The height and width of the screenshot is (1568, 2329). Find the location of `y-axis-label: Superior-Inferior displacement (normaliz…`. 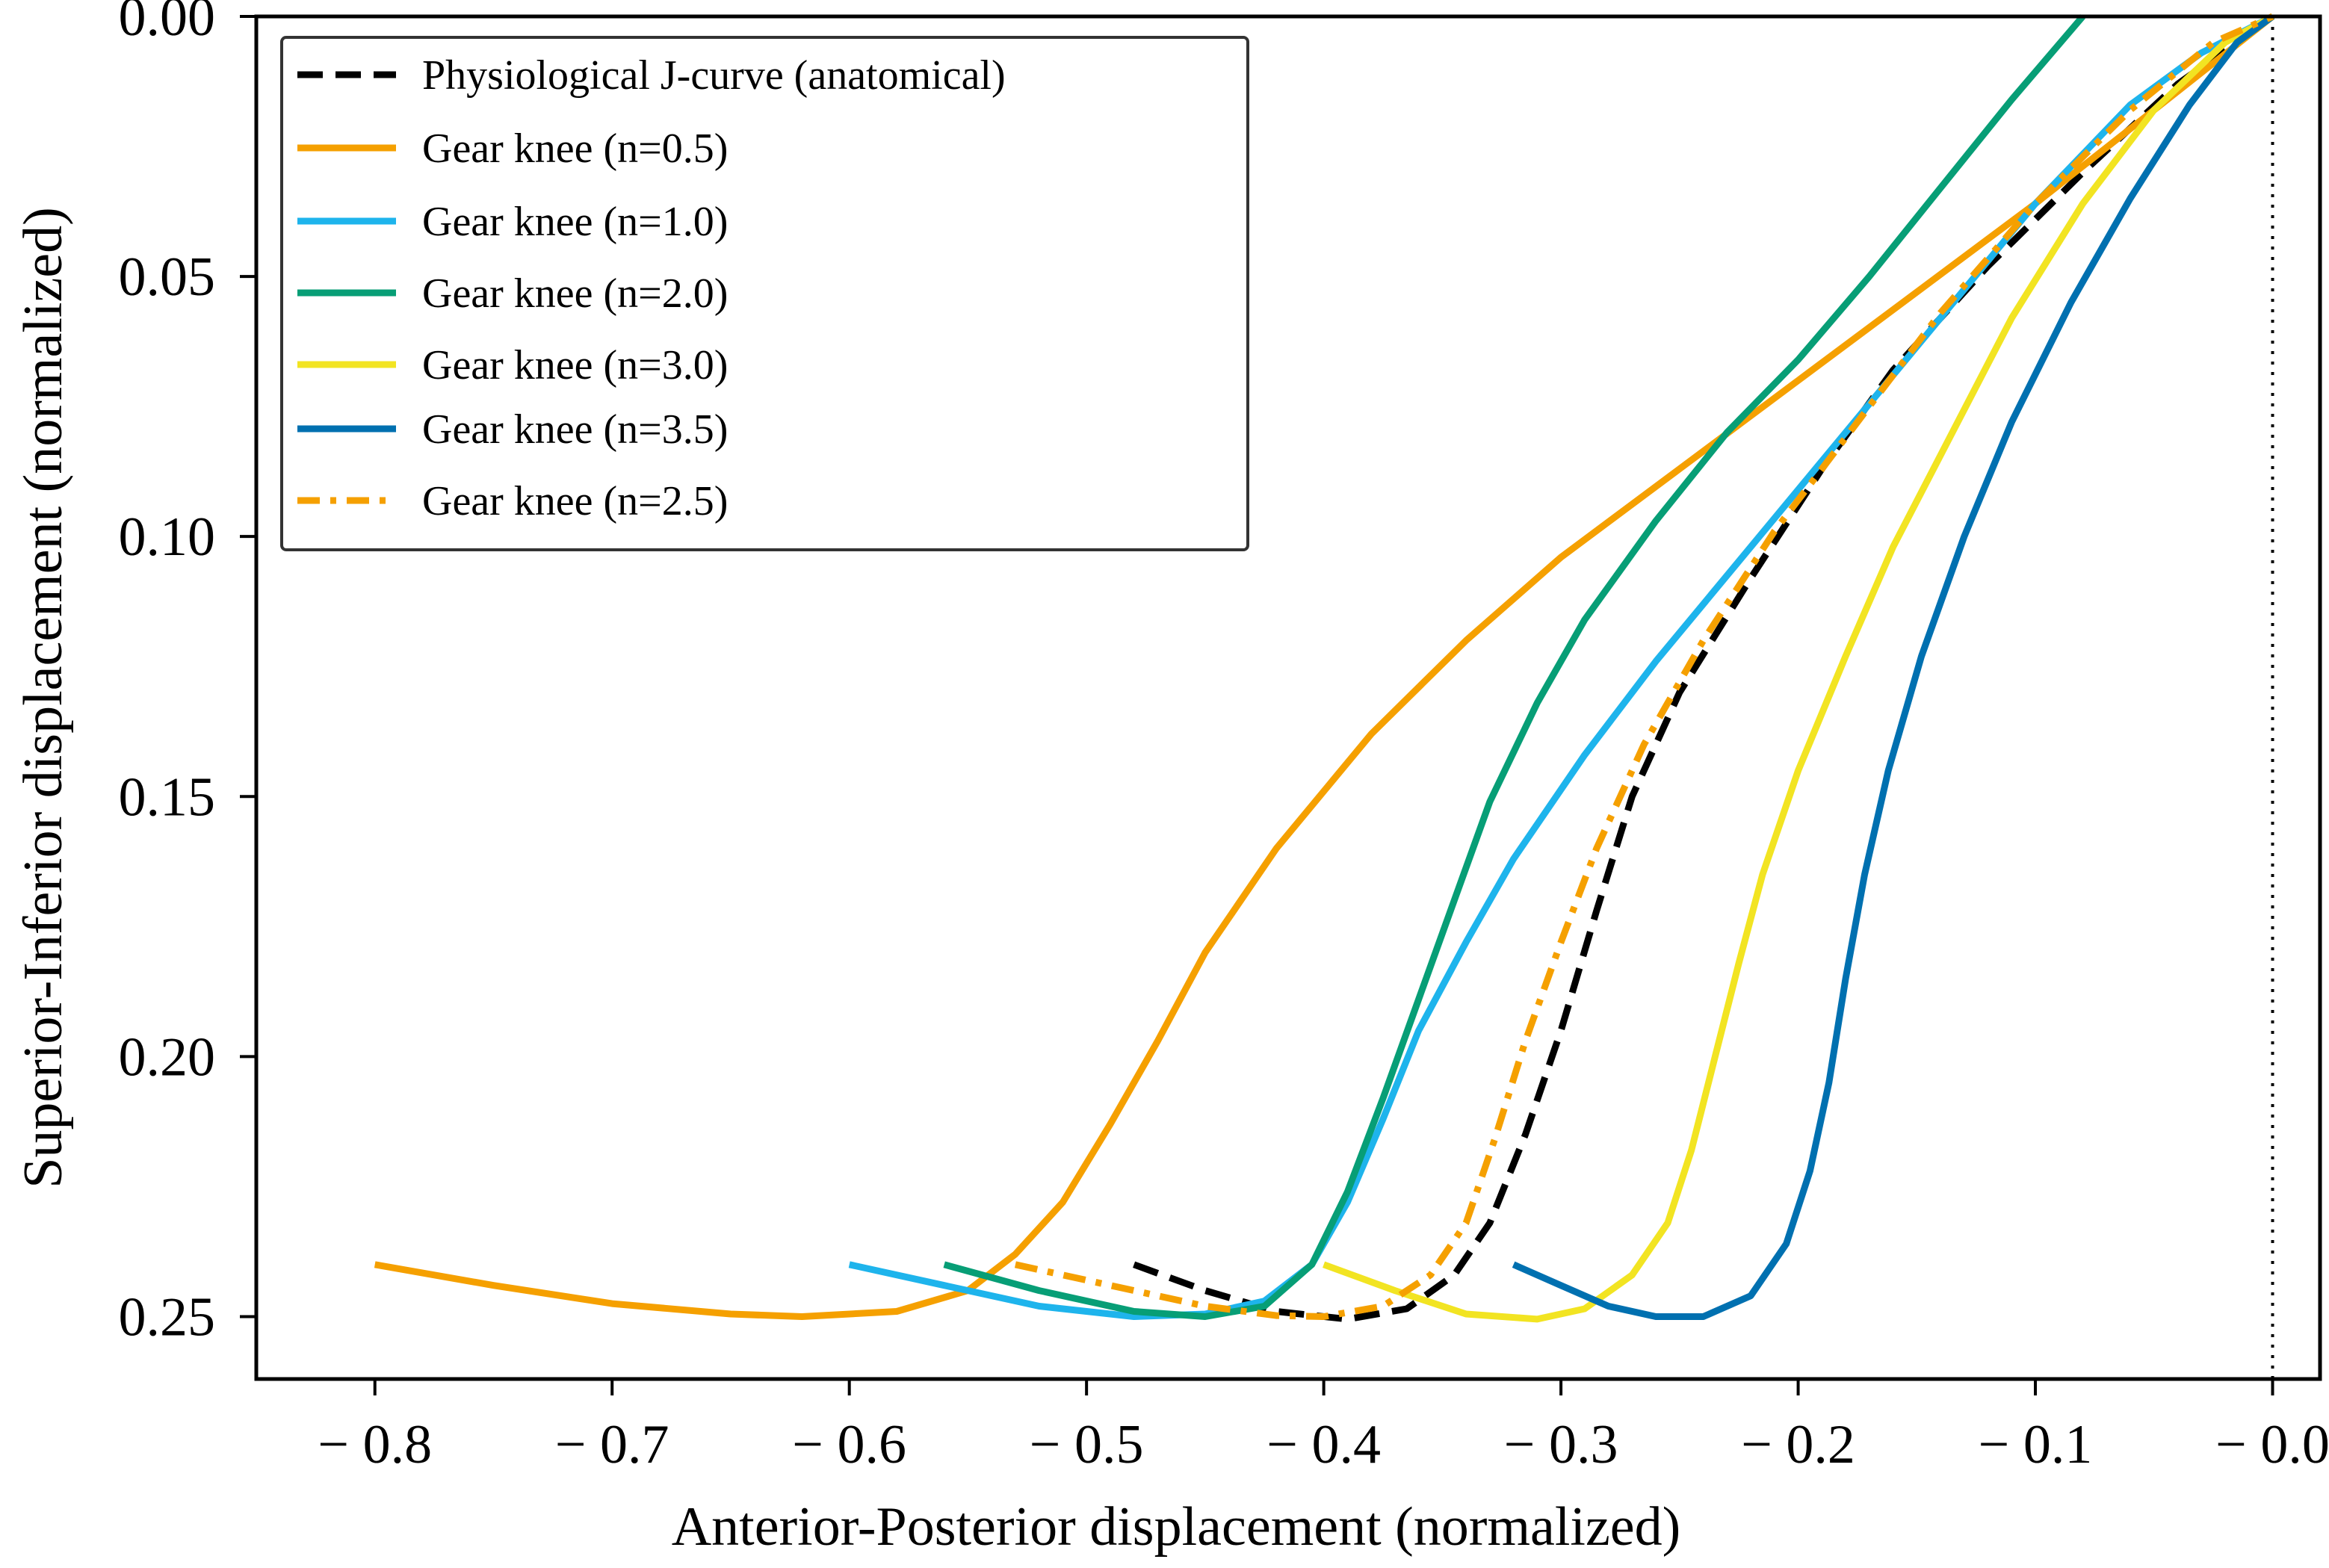

y-axis-label: Superior-Inferior displacement (normaliz… is located at coordinates (43, 698).